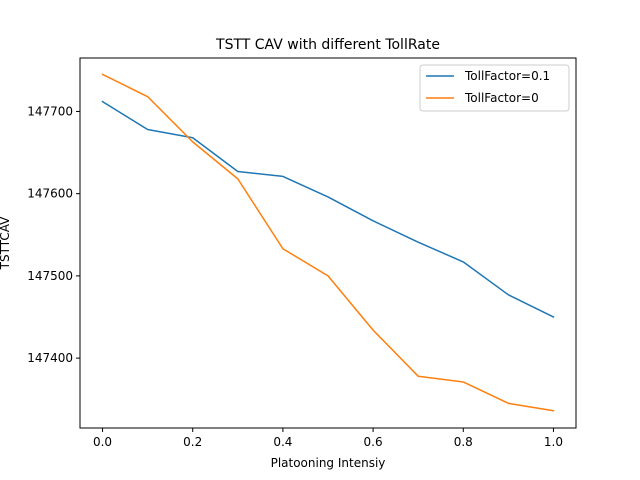 The width and height of the screenshot is (640, 480). I want to click on legend-box, so click(494, 88).